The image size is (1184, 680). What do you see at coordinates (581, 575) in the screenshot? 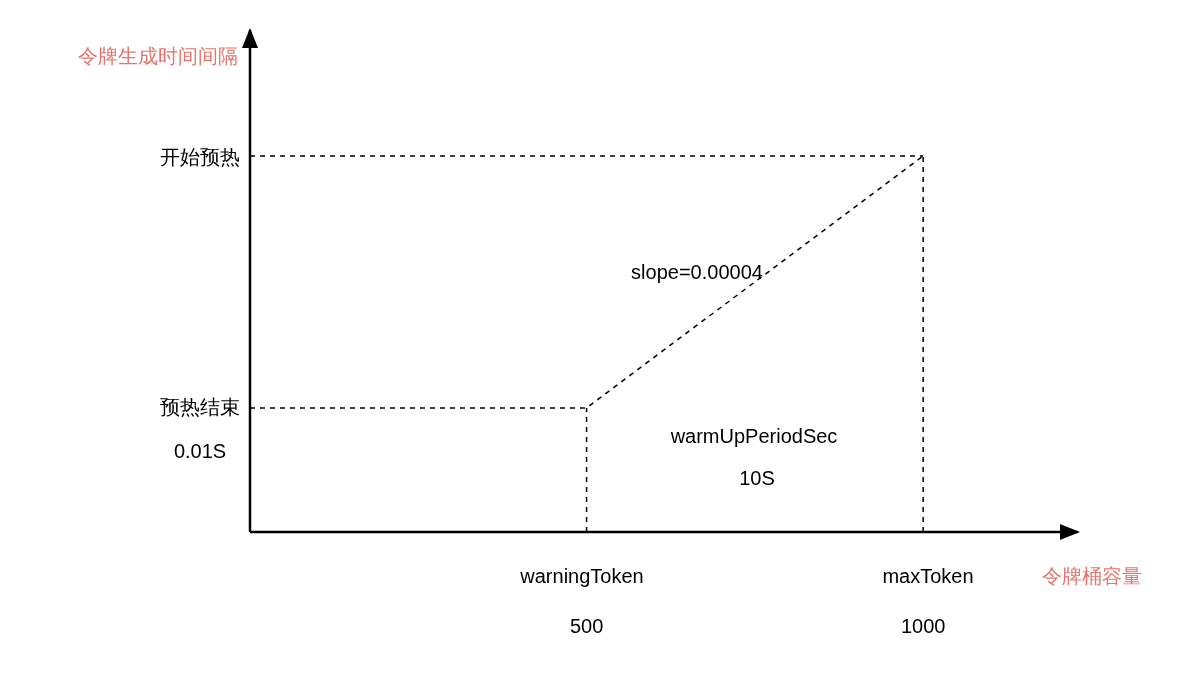
I see `text: warningToken` at bounding box center [581, 575].